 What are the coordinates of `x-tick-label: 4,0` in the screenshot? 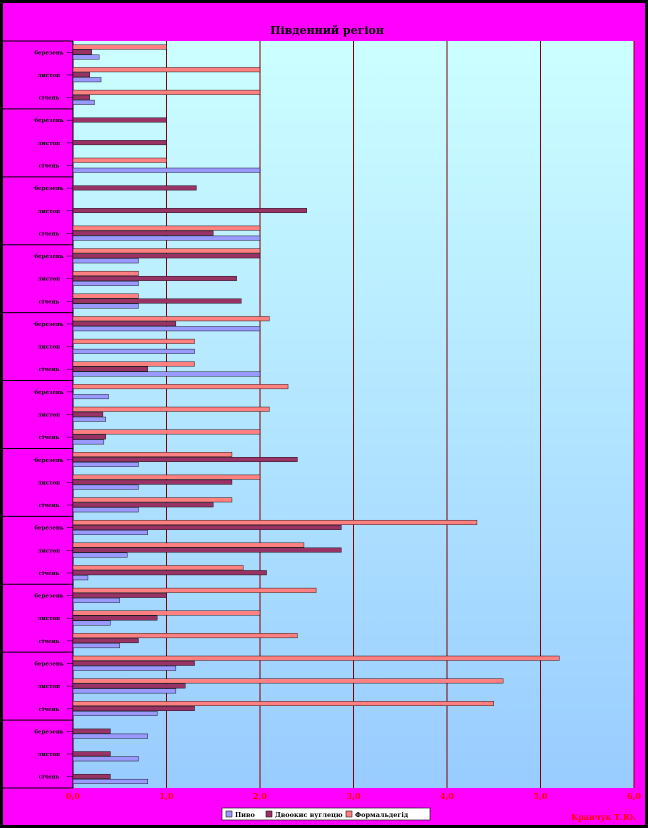 It's located at (447, 796).